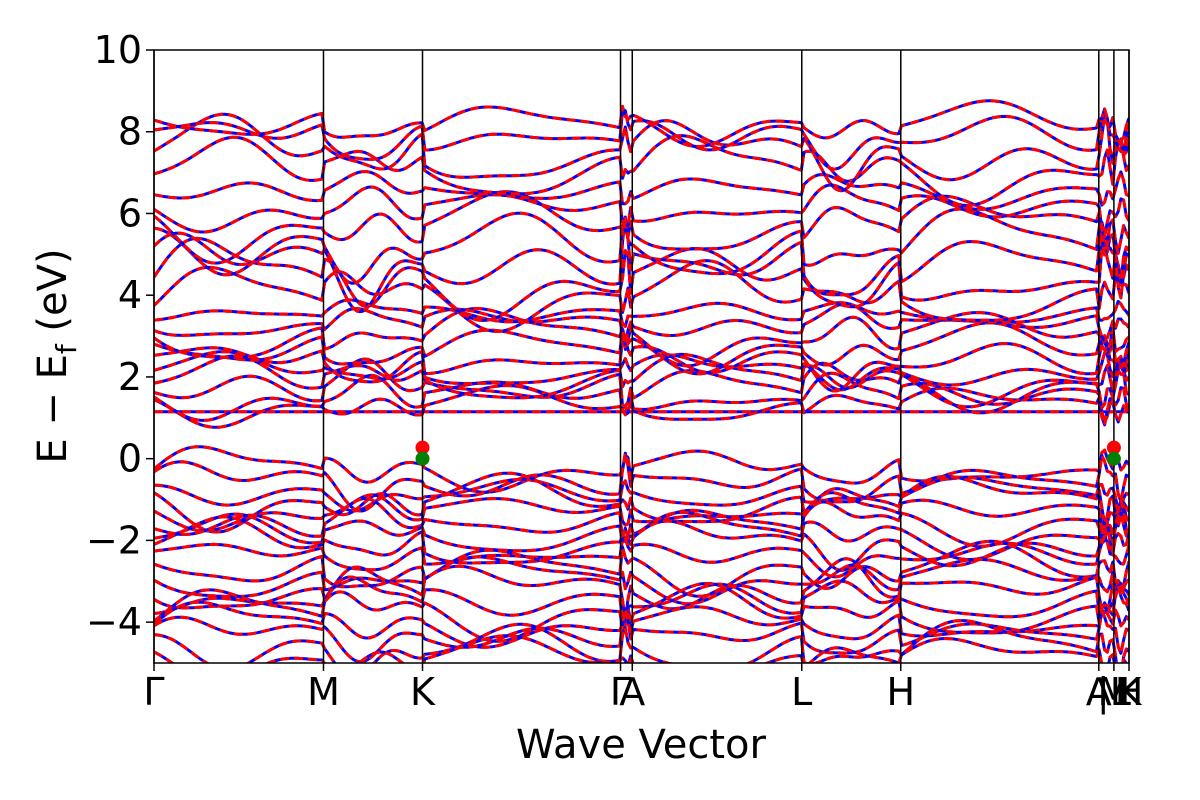 This screenshot has width=1200, height=800. I want to click on y-axis-label: E − Ef (eV), so click(56, 355).